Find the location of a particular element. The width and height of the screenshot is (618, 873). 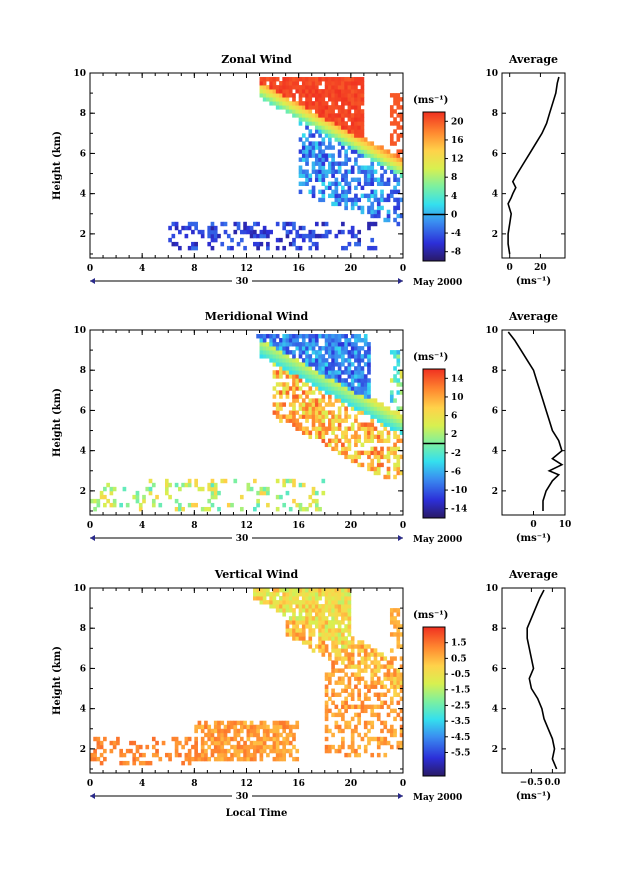

colorbar-tick-label: -6 is located at coordinates (456, 472).